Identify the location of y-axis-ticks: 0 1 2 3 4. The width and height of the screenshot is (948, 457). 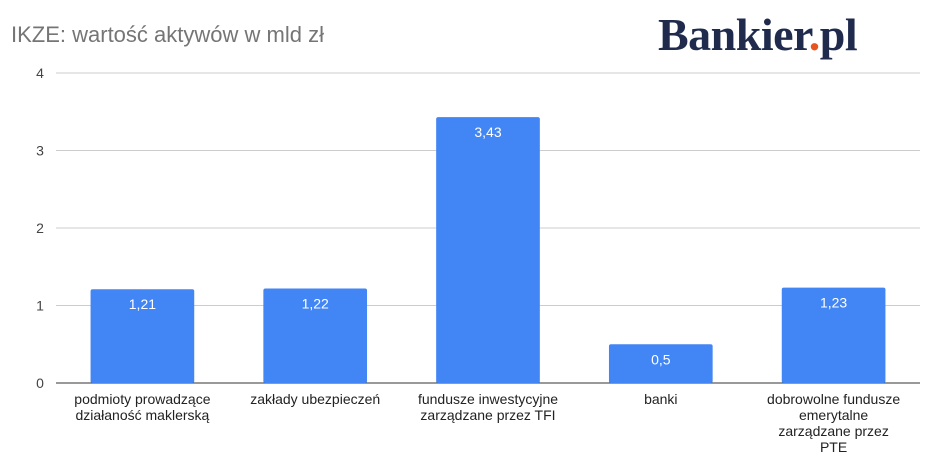
(40, 228).